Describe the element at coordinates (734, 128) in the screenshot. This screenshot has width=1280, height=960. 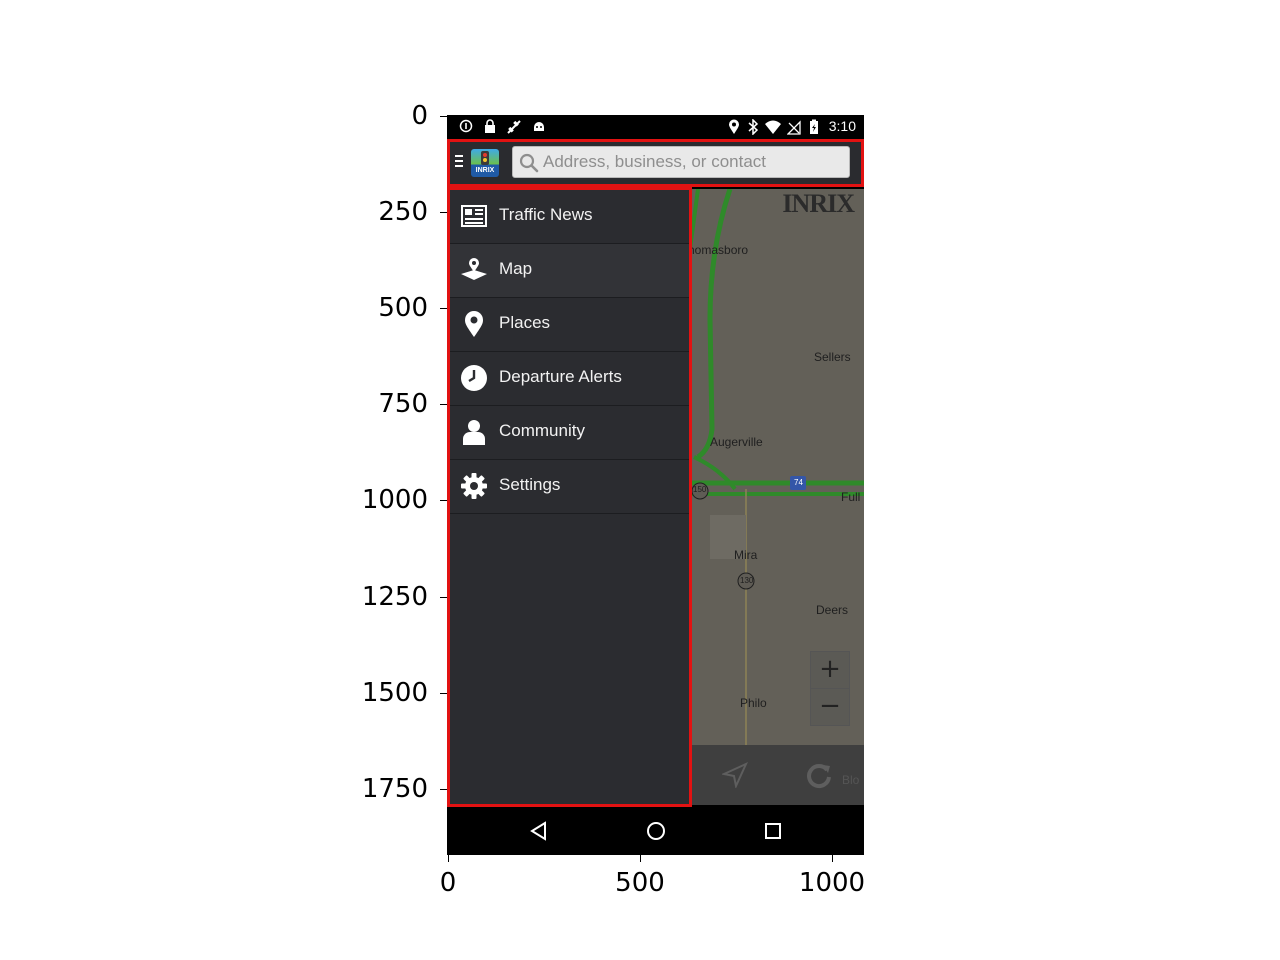
I see `location-icon` at that location.